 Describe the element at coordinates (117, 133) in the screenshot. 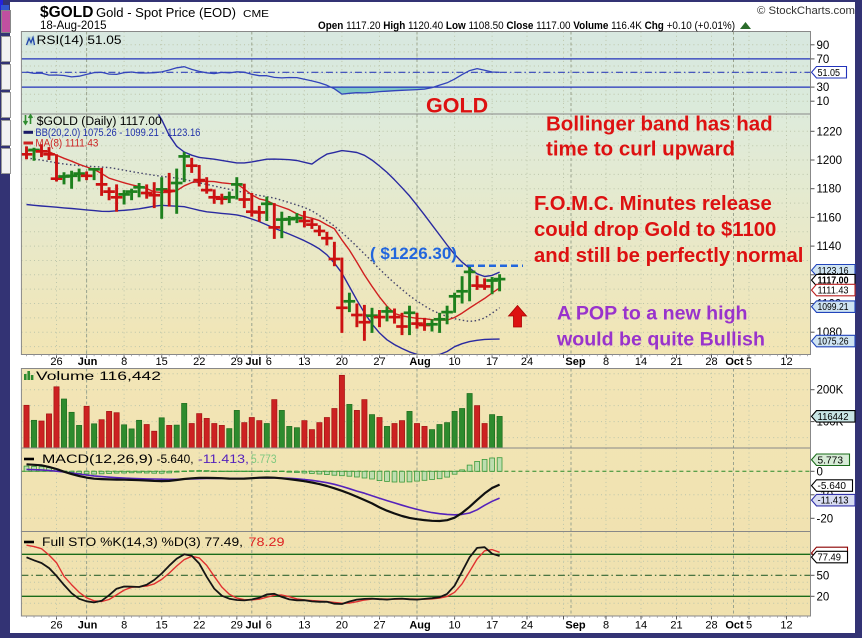

I see `svg-text:BB(20,2.0) 1075.26 - 1099.21 -: BB(20,2.0) 1075.26 - 1099.21 - 1123.16` at that location.